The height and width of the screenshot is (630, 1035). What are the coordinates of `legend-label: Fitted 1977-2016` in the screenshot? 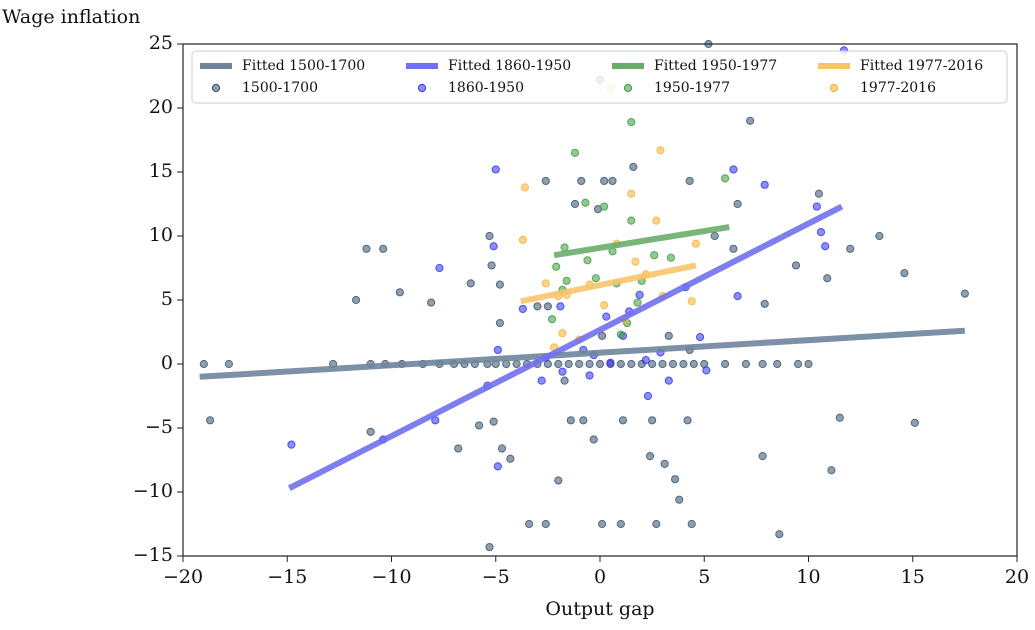 It's located at (921, 66).